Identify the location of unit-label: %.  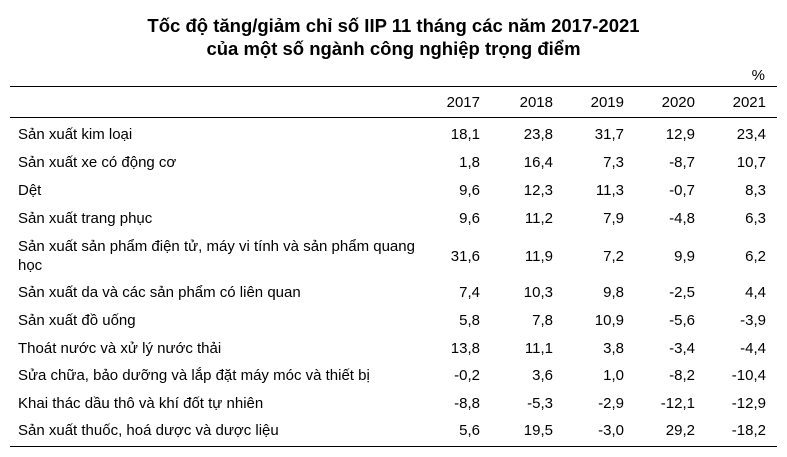
(758, 75).